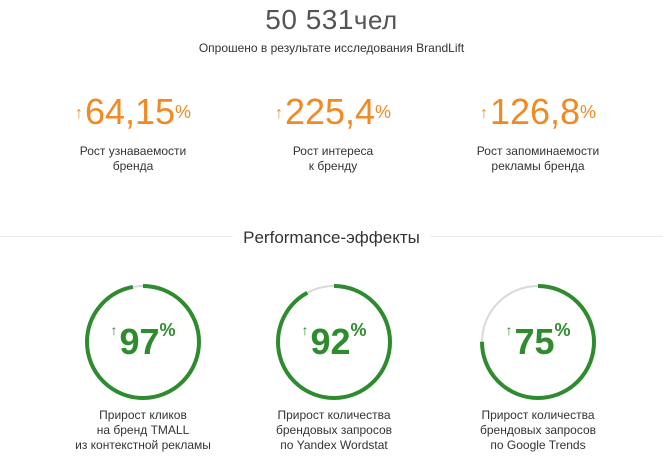  Describe the element at coordinates (330, 111) in the screenshot. I see `stat-value: 225,4` at that location.